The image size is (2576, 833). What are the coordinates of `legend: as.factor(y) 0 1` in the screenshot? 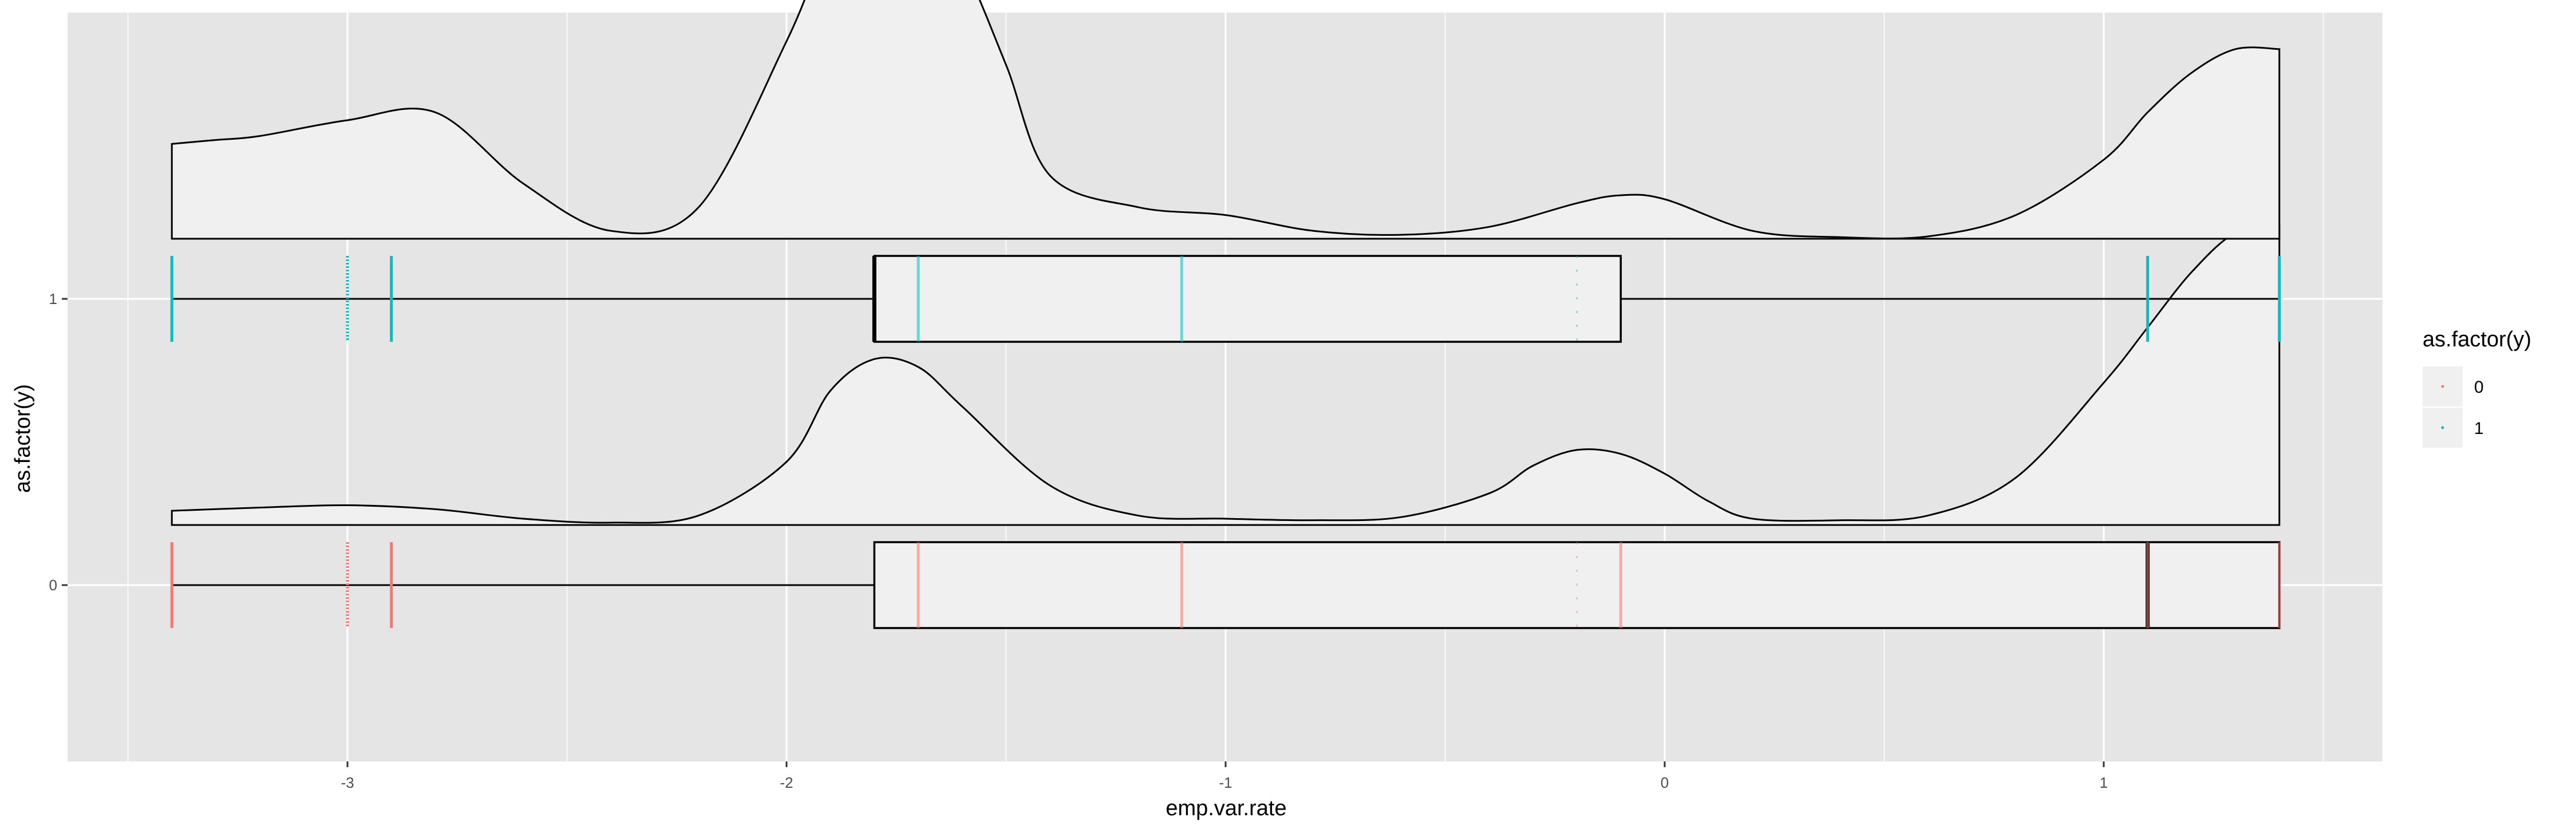 It's located at (2477, 387).